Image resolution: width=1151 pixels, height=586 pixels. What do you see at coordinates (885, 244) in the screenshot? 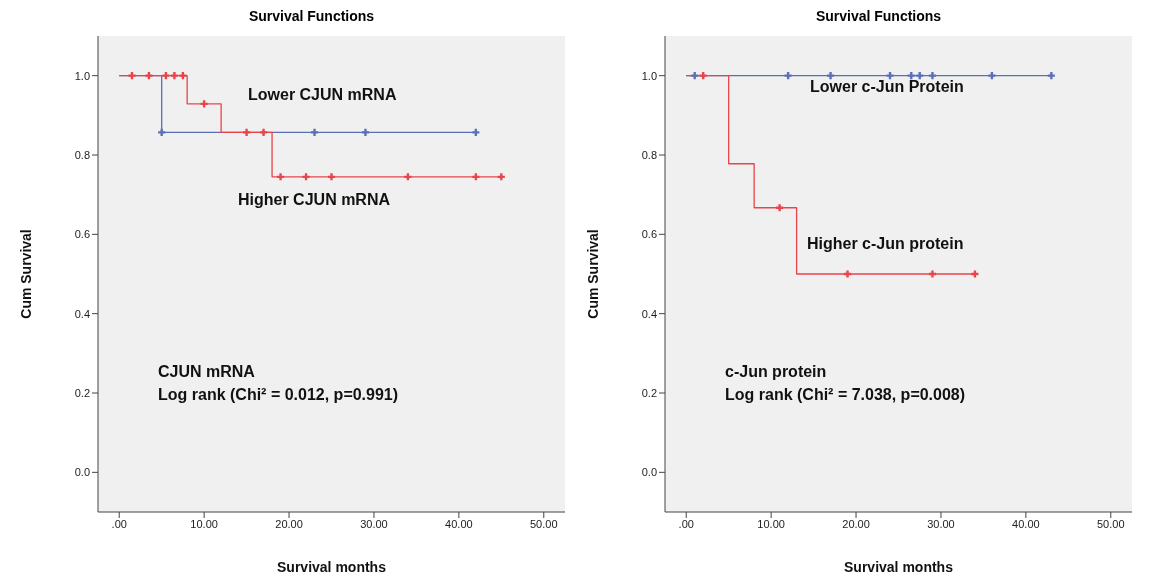
I see `annotation: Higher c-Jun protein` at bounding box center [885, 244].